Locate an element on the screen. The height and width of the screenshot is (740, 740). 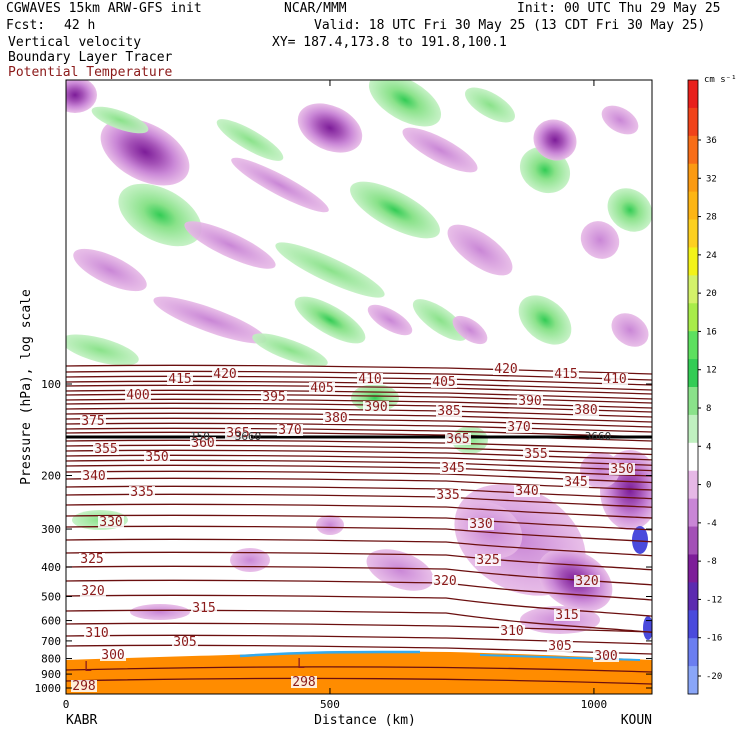
x-tick-label: 0 is located at coordinates (66, 704).